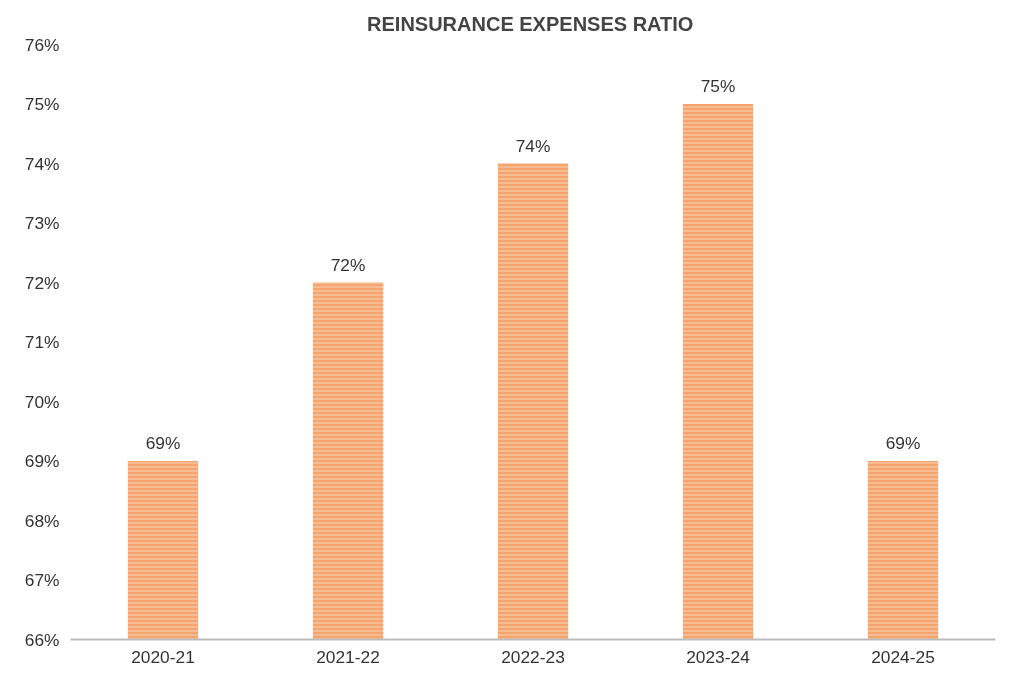 The image size is (1010, 673). I want to click on x-tick-label: 2024-25, so click(903, 656).